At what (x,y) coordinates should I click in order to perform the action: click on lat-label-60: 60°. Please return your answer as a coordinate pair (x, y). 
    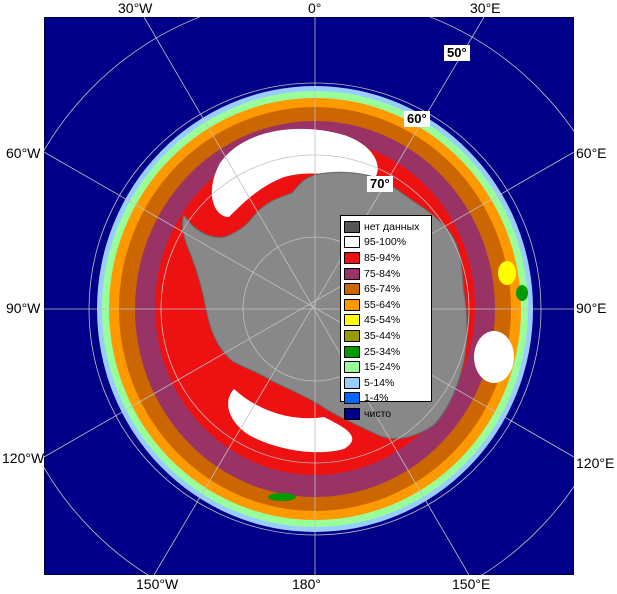
    Looking at the image, I should click on (417, 119).